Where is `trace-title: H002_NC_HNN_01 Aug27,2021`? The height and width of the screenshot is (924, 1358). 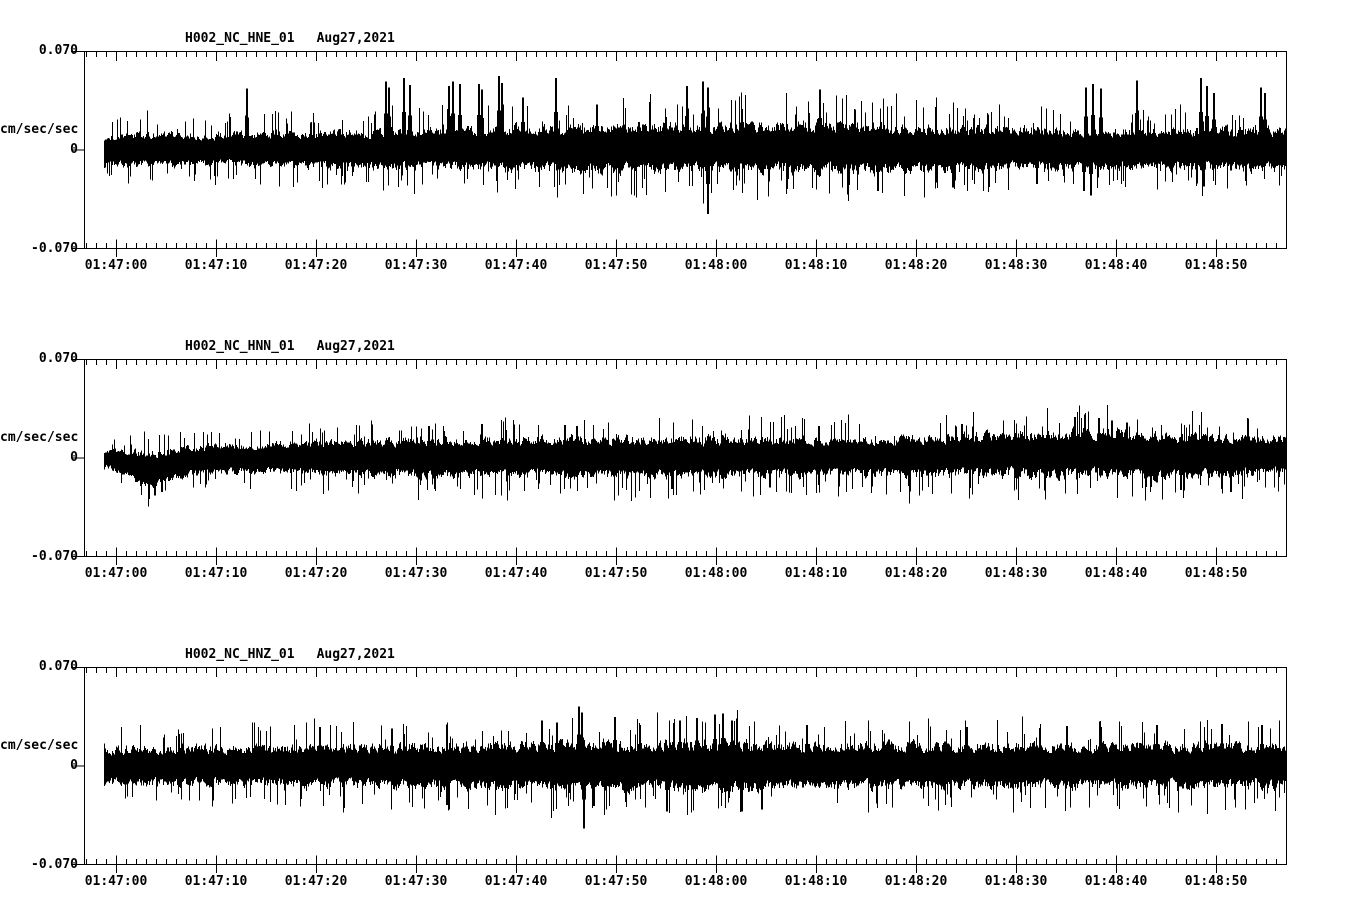 trace-title: H002_NC_HNN_01 Aug27,2021 is located at coordinates (290, 347).